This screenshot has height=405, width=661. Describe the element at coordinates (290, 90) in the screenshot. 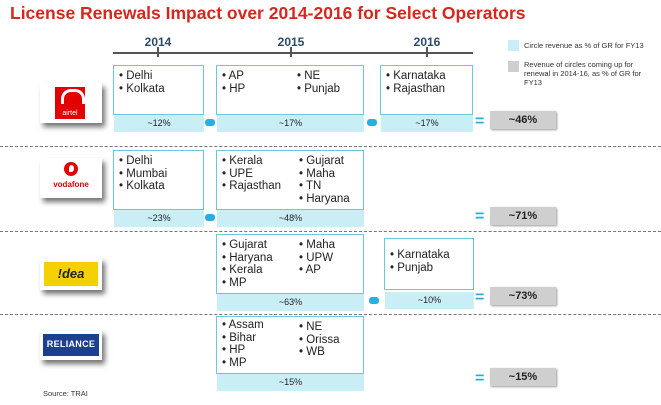

I see `airtel-2015-circles: • AP • HP • NE • Punjab` at that location.